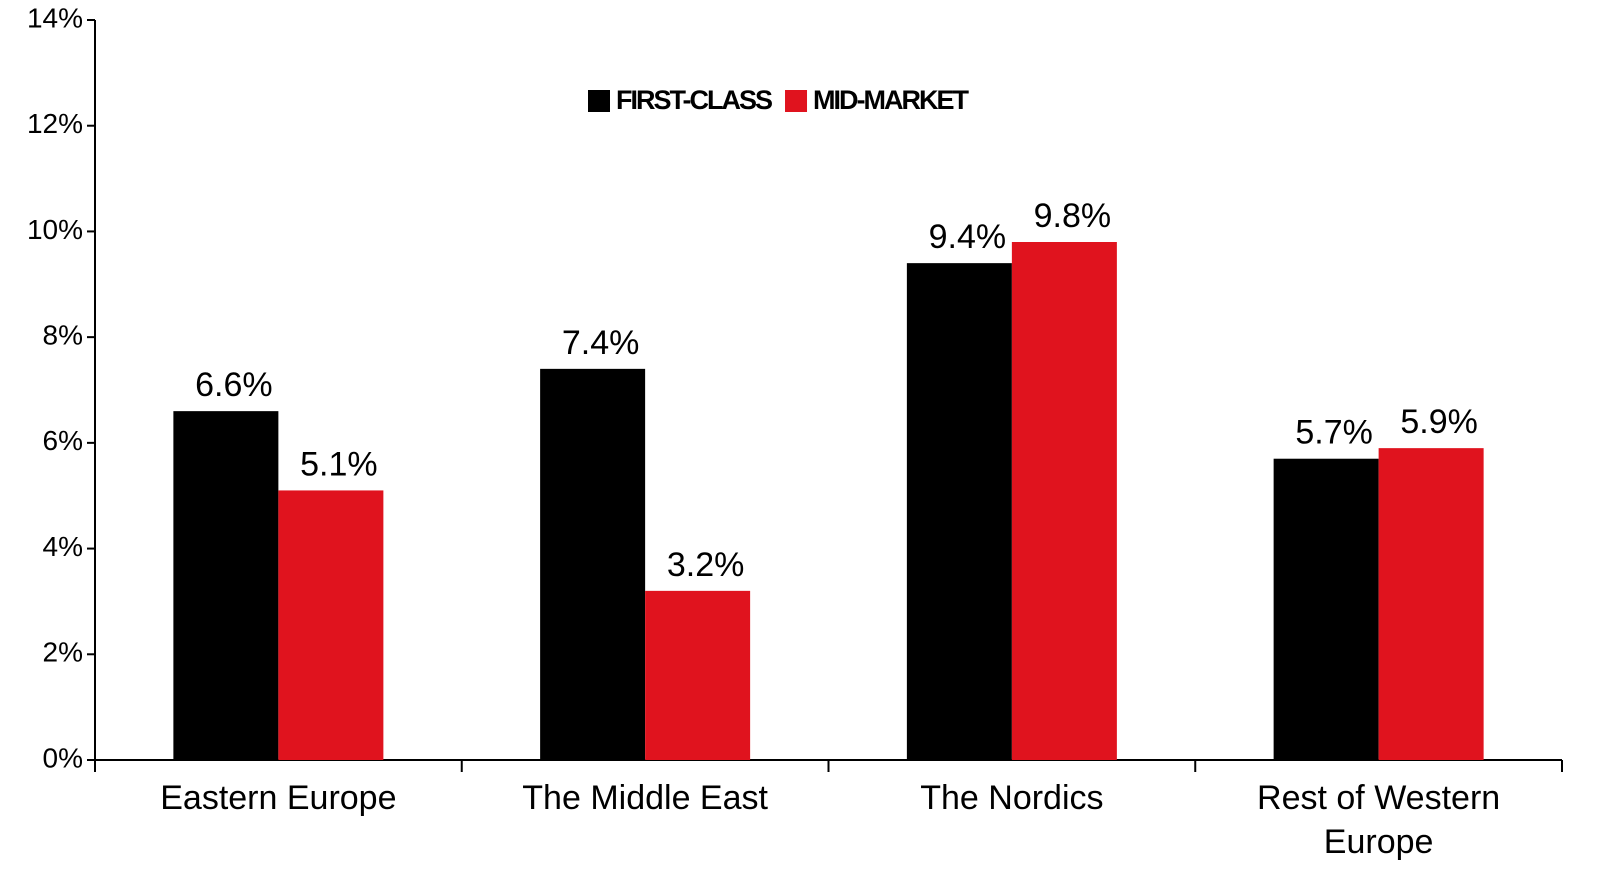  Describe the element at coordinates (694, 100) in the screenshot. I see `legend-label: FIRST-CLASS` at that location.